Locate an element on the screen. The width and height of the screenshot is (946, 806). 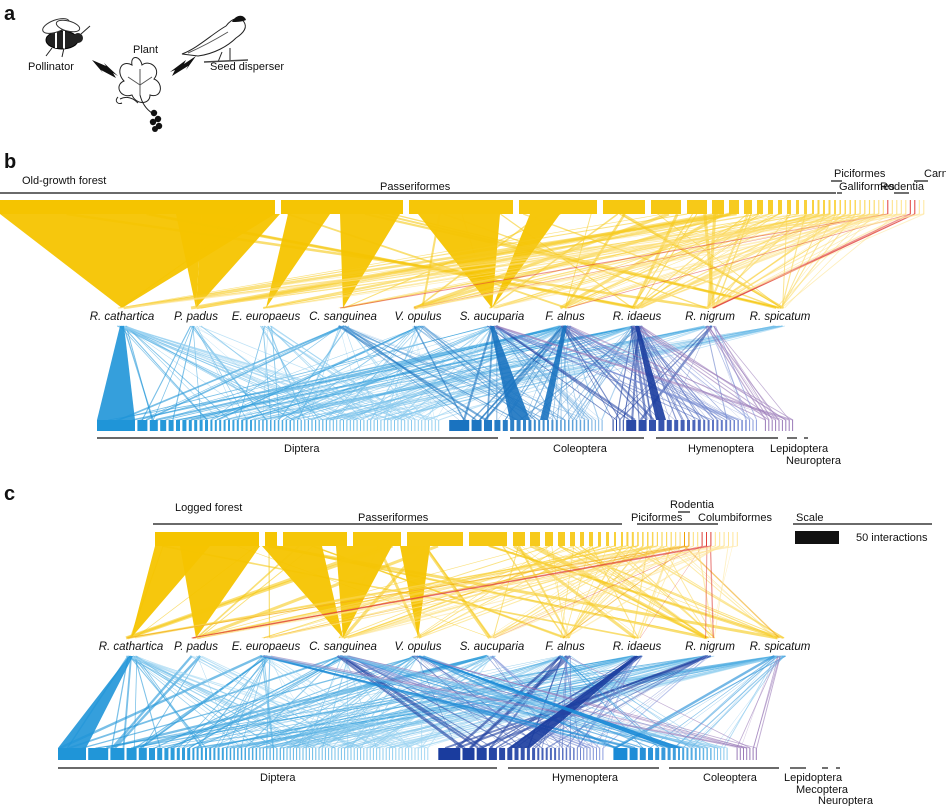
b-plant-label-8: R. nigrum is located at coordinates (710, 317).